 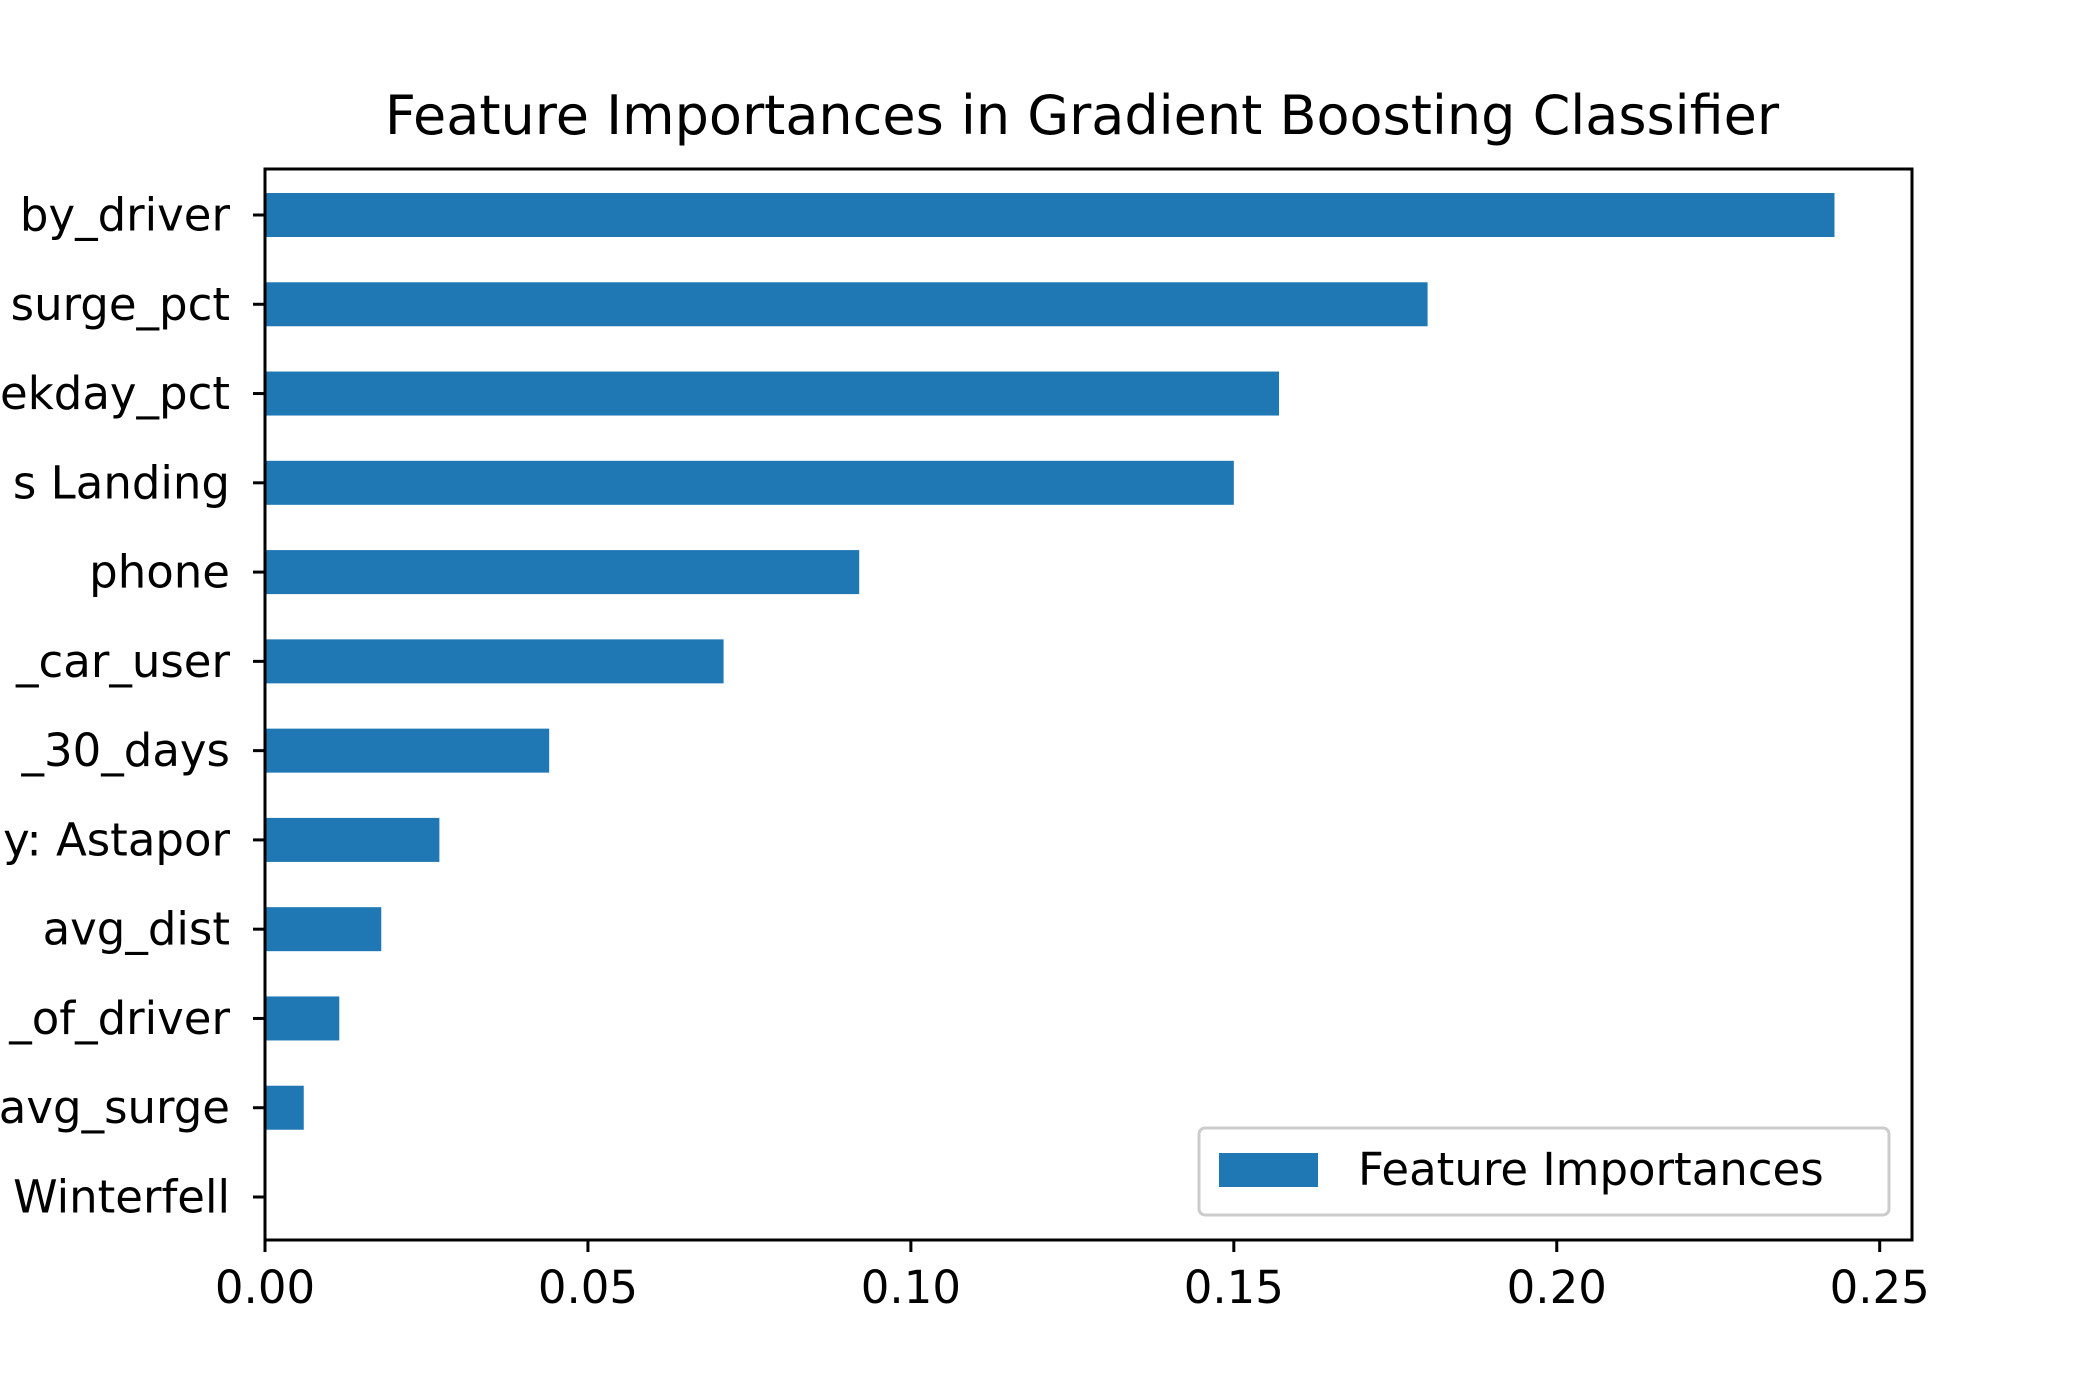 I want to click on x-tick-label-3: 0.15, so click(x=1234, y=1287).